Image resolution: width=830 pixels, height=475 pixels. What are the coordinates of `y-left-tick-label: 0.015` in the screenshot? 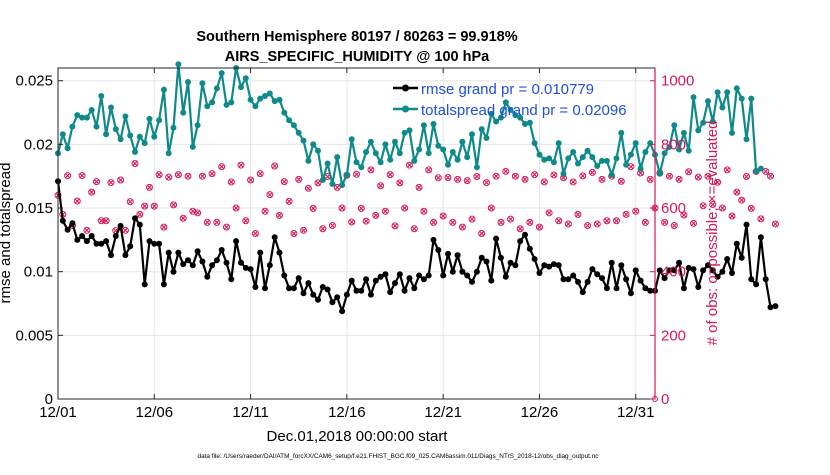 It's located at (34, 208).